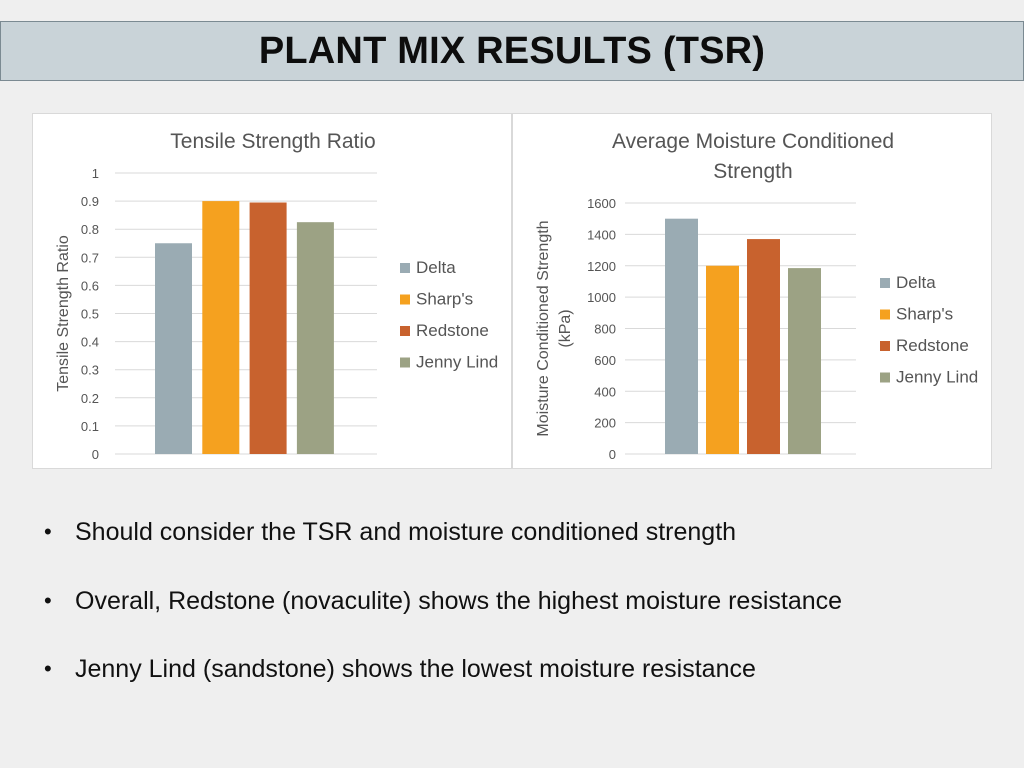 Image resolution: width=1024 pixels, height=768 pixels. I want to click on slide-title-bar: PLANT MIX RESULTS (TSR), so click(512, 51).